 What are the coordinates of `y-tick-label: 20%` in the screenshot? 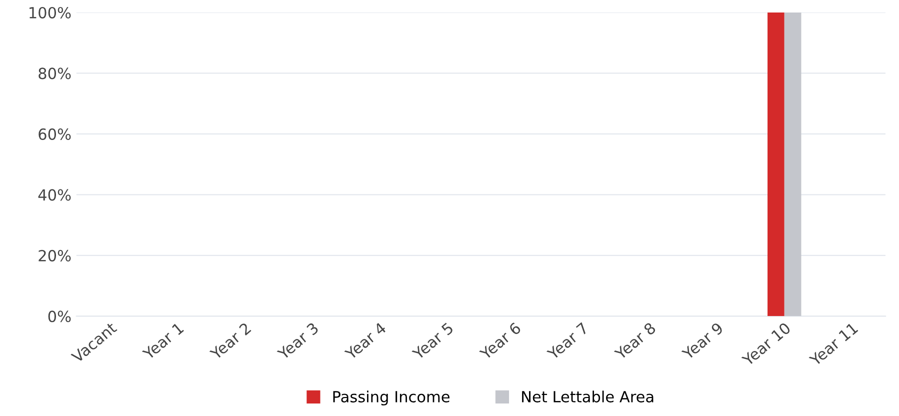 It's located at (54, 256).